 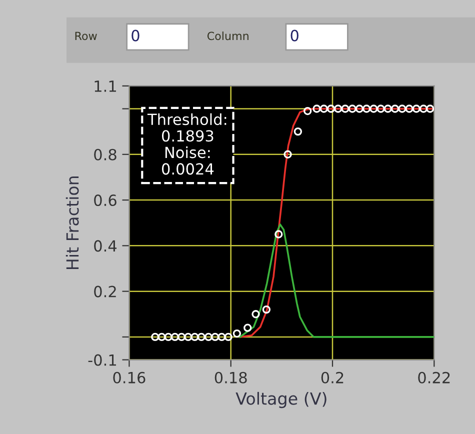 What do you see at coordinates (227, 36) in the screenshot?
I see `text: Column` at bounding box center [227, 36].